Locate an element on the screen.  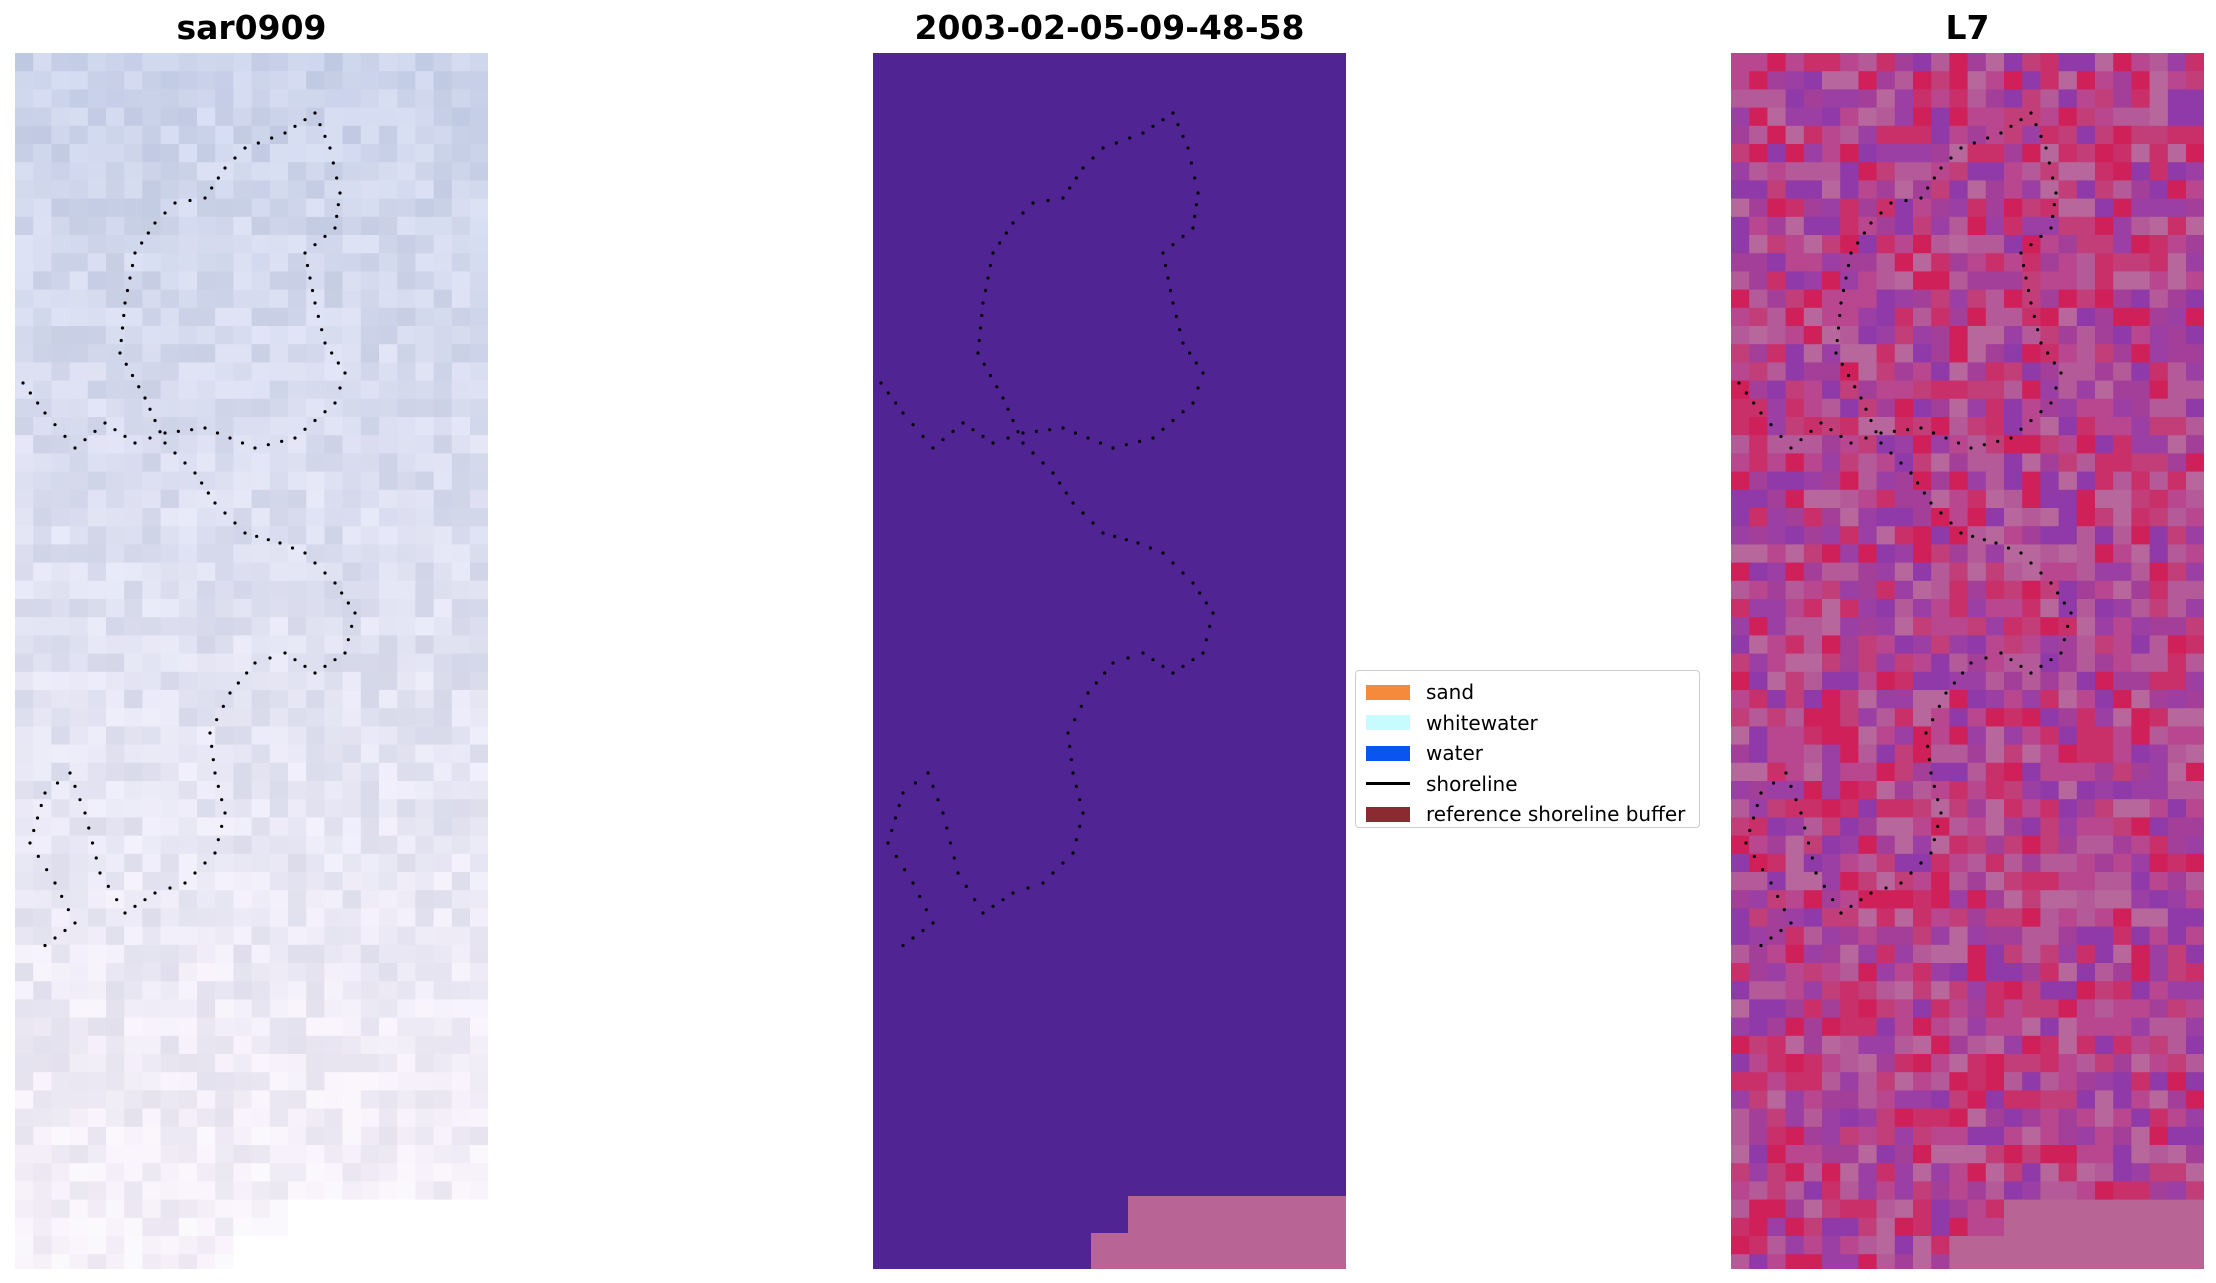
water-swatch is located at coordinates (1388, 753).